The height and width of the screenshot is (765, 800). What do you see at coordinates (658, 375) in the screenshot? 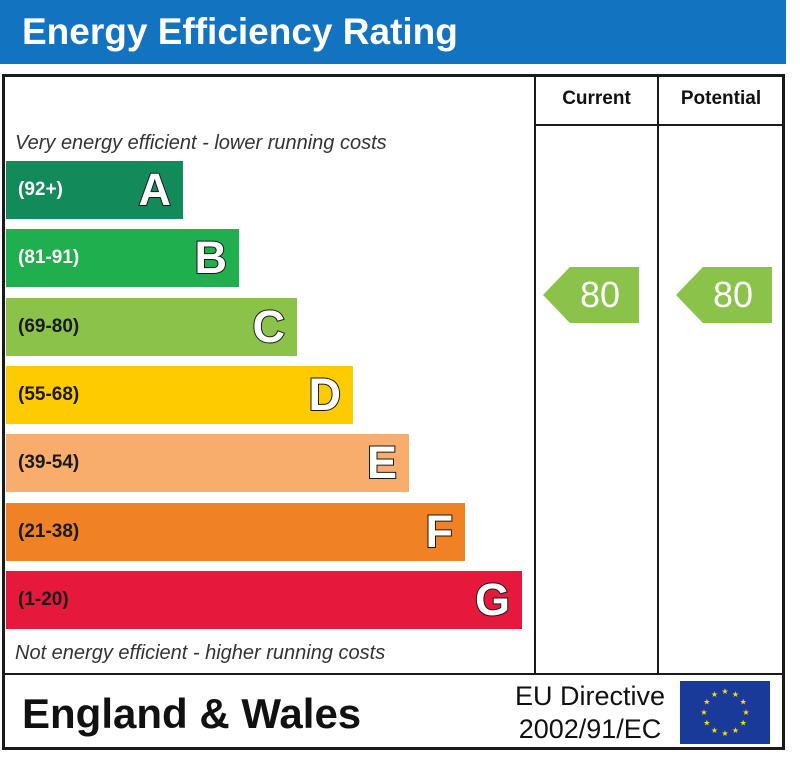
I see `divider-potential` at bounding box center [658, 375].